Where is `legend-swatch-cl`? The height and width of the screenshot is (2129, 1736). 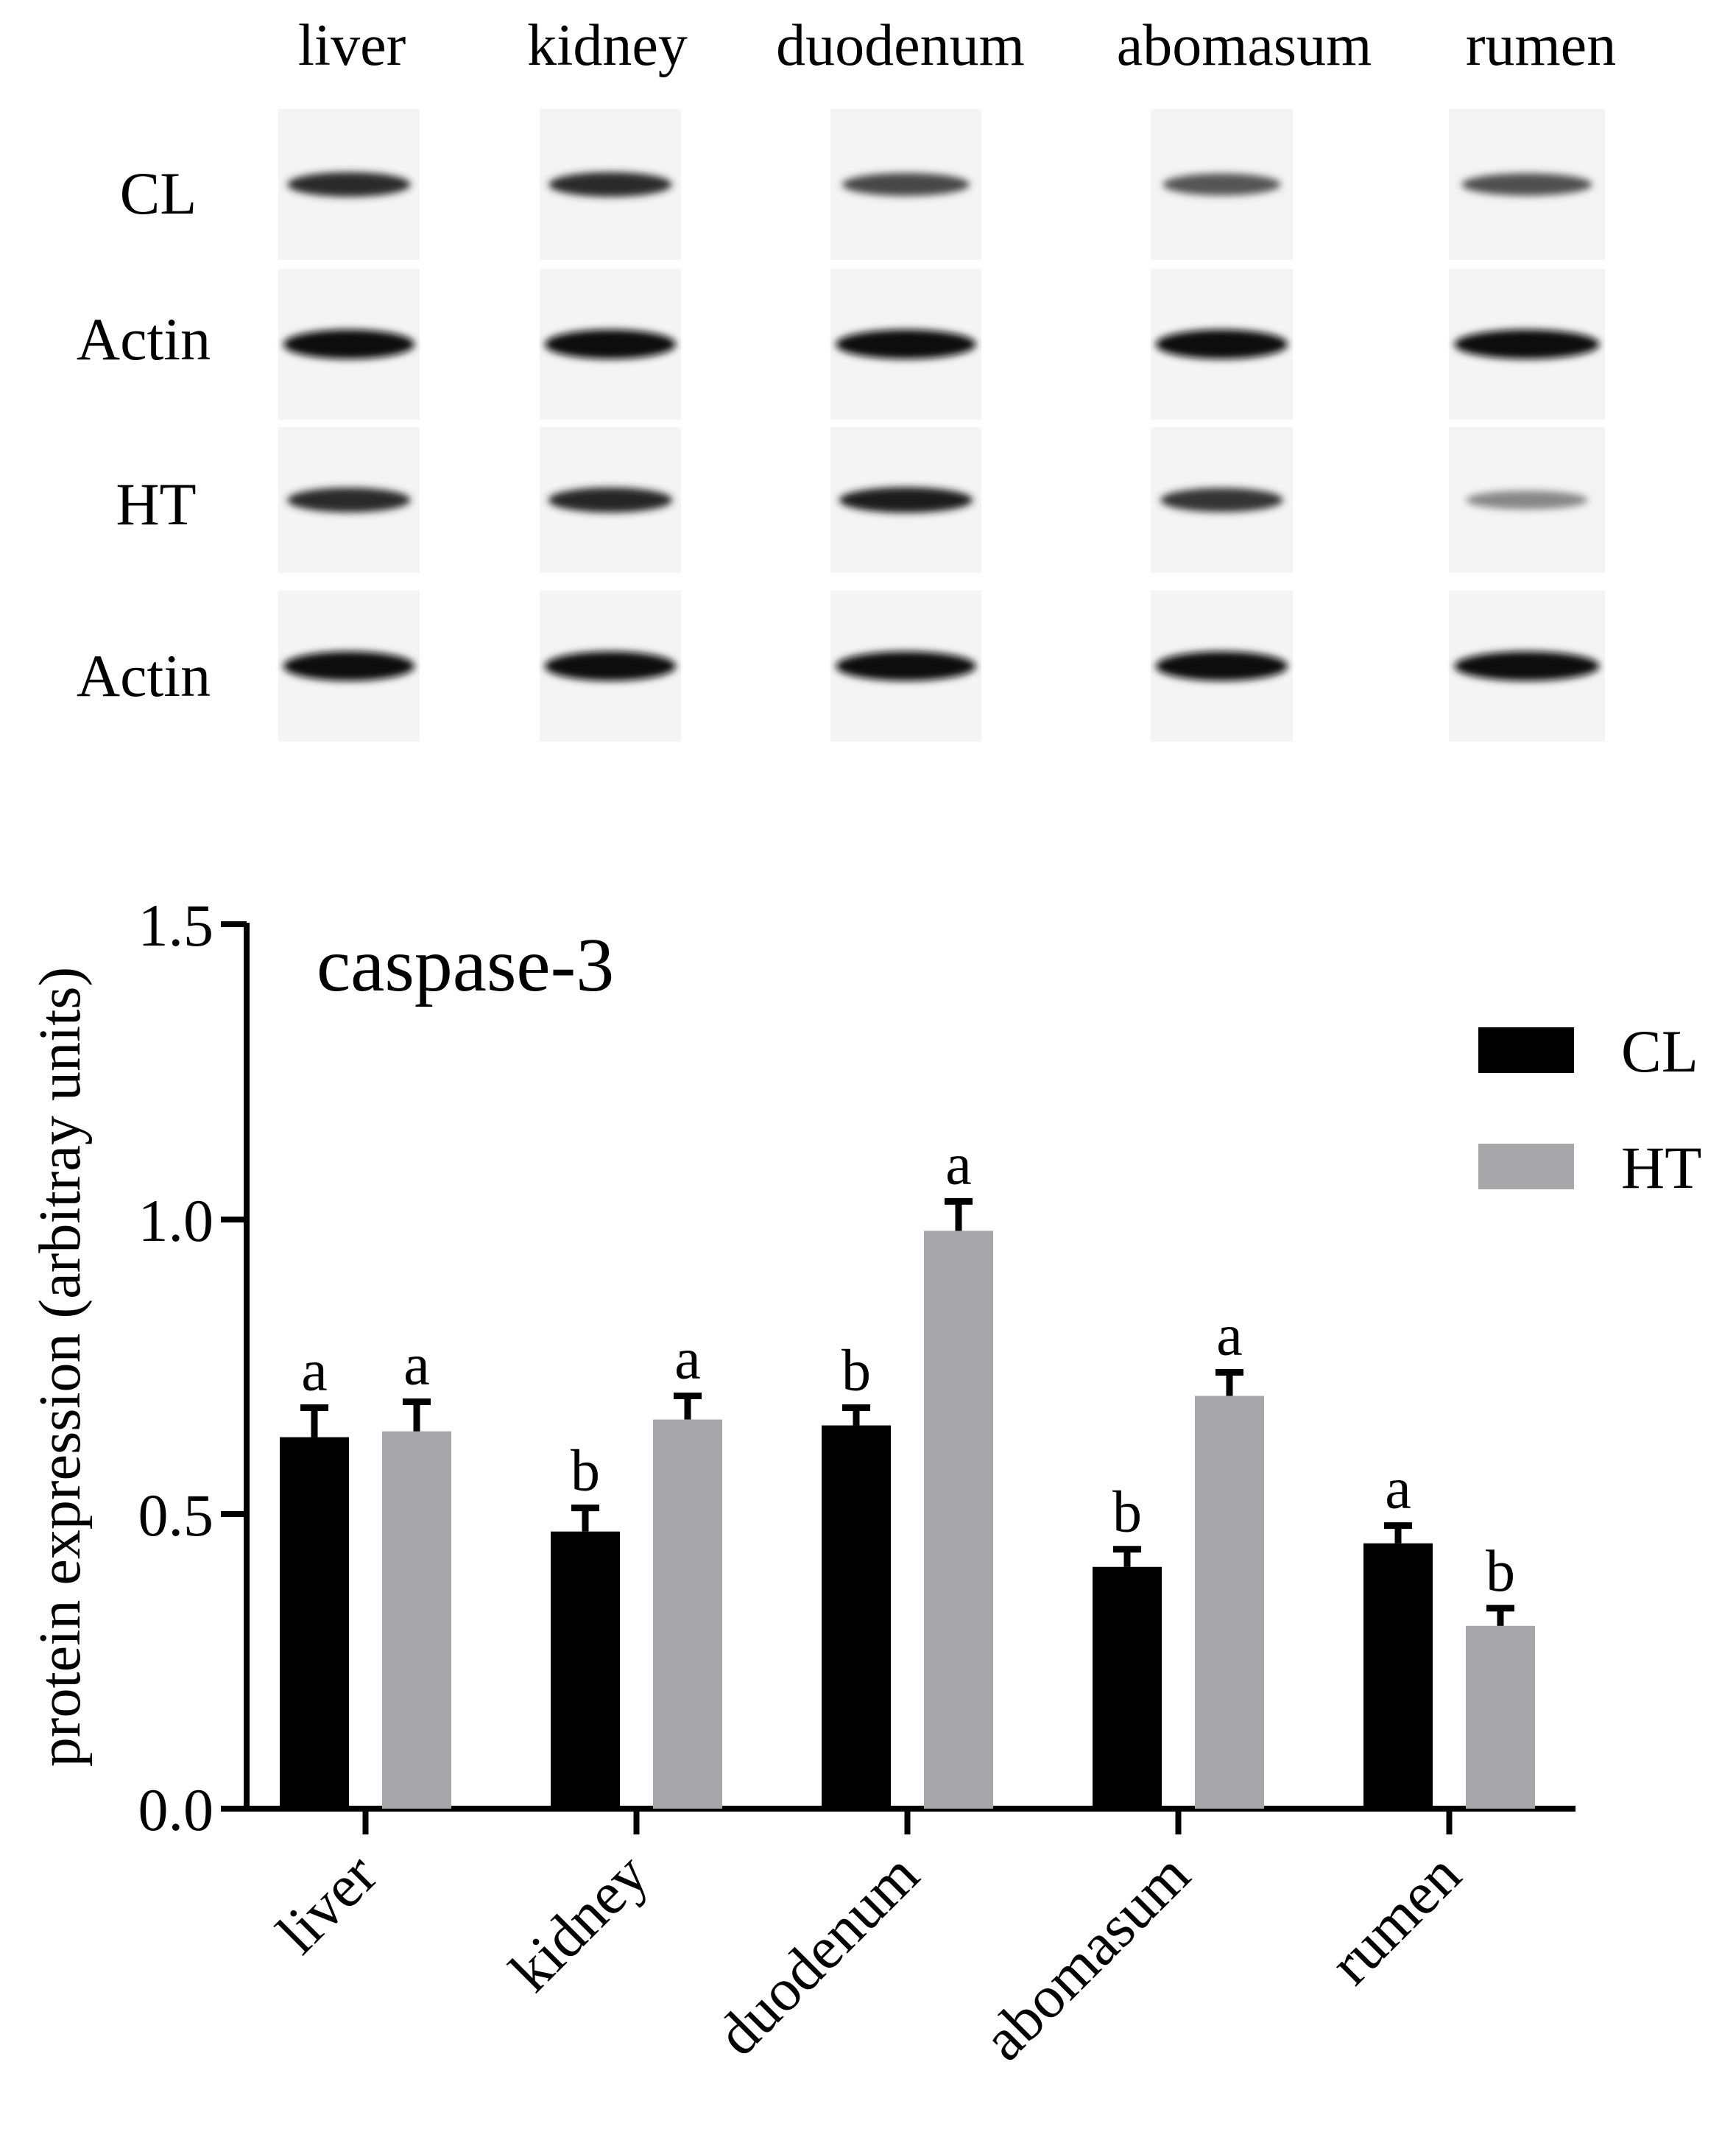 legend-swatch-cl is located at coordinates (1526, 1050).